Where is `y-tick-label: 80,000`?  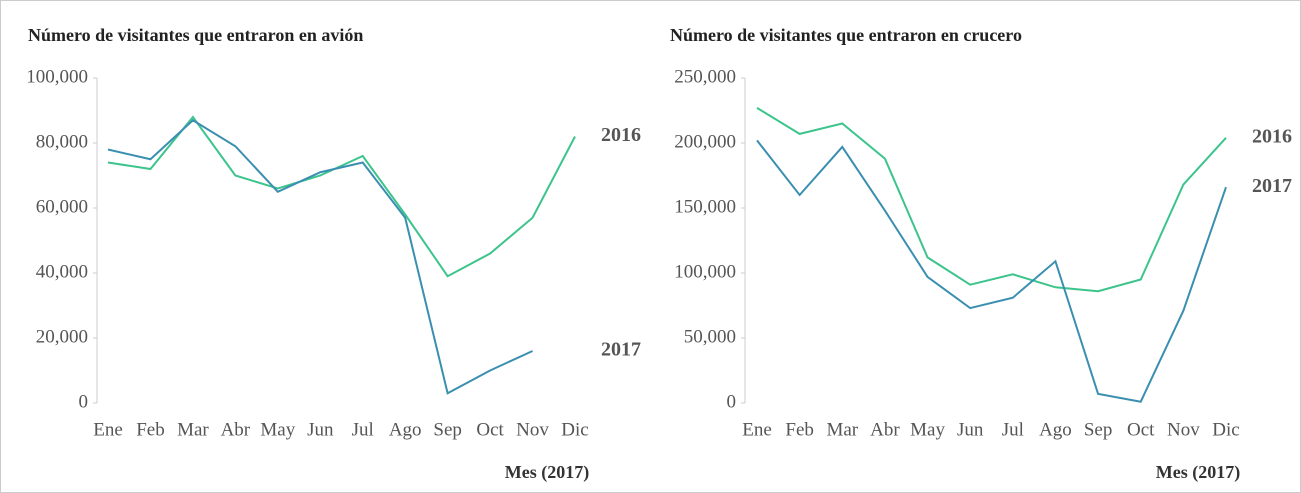 y-tick-label: 80,000 is located at coordinates (62, 141).